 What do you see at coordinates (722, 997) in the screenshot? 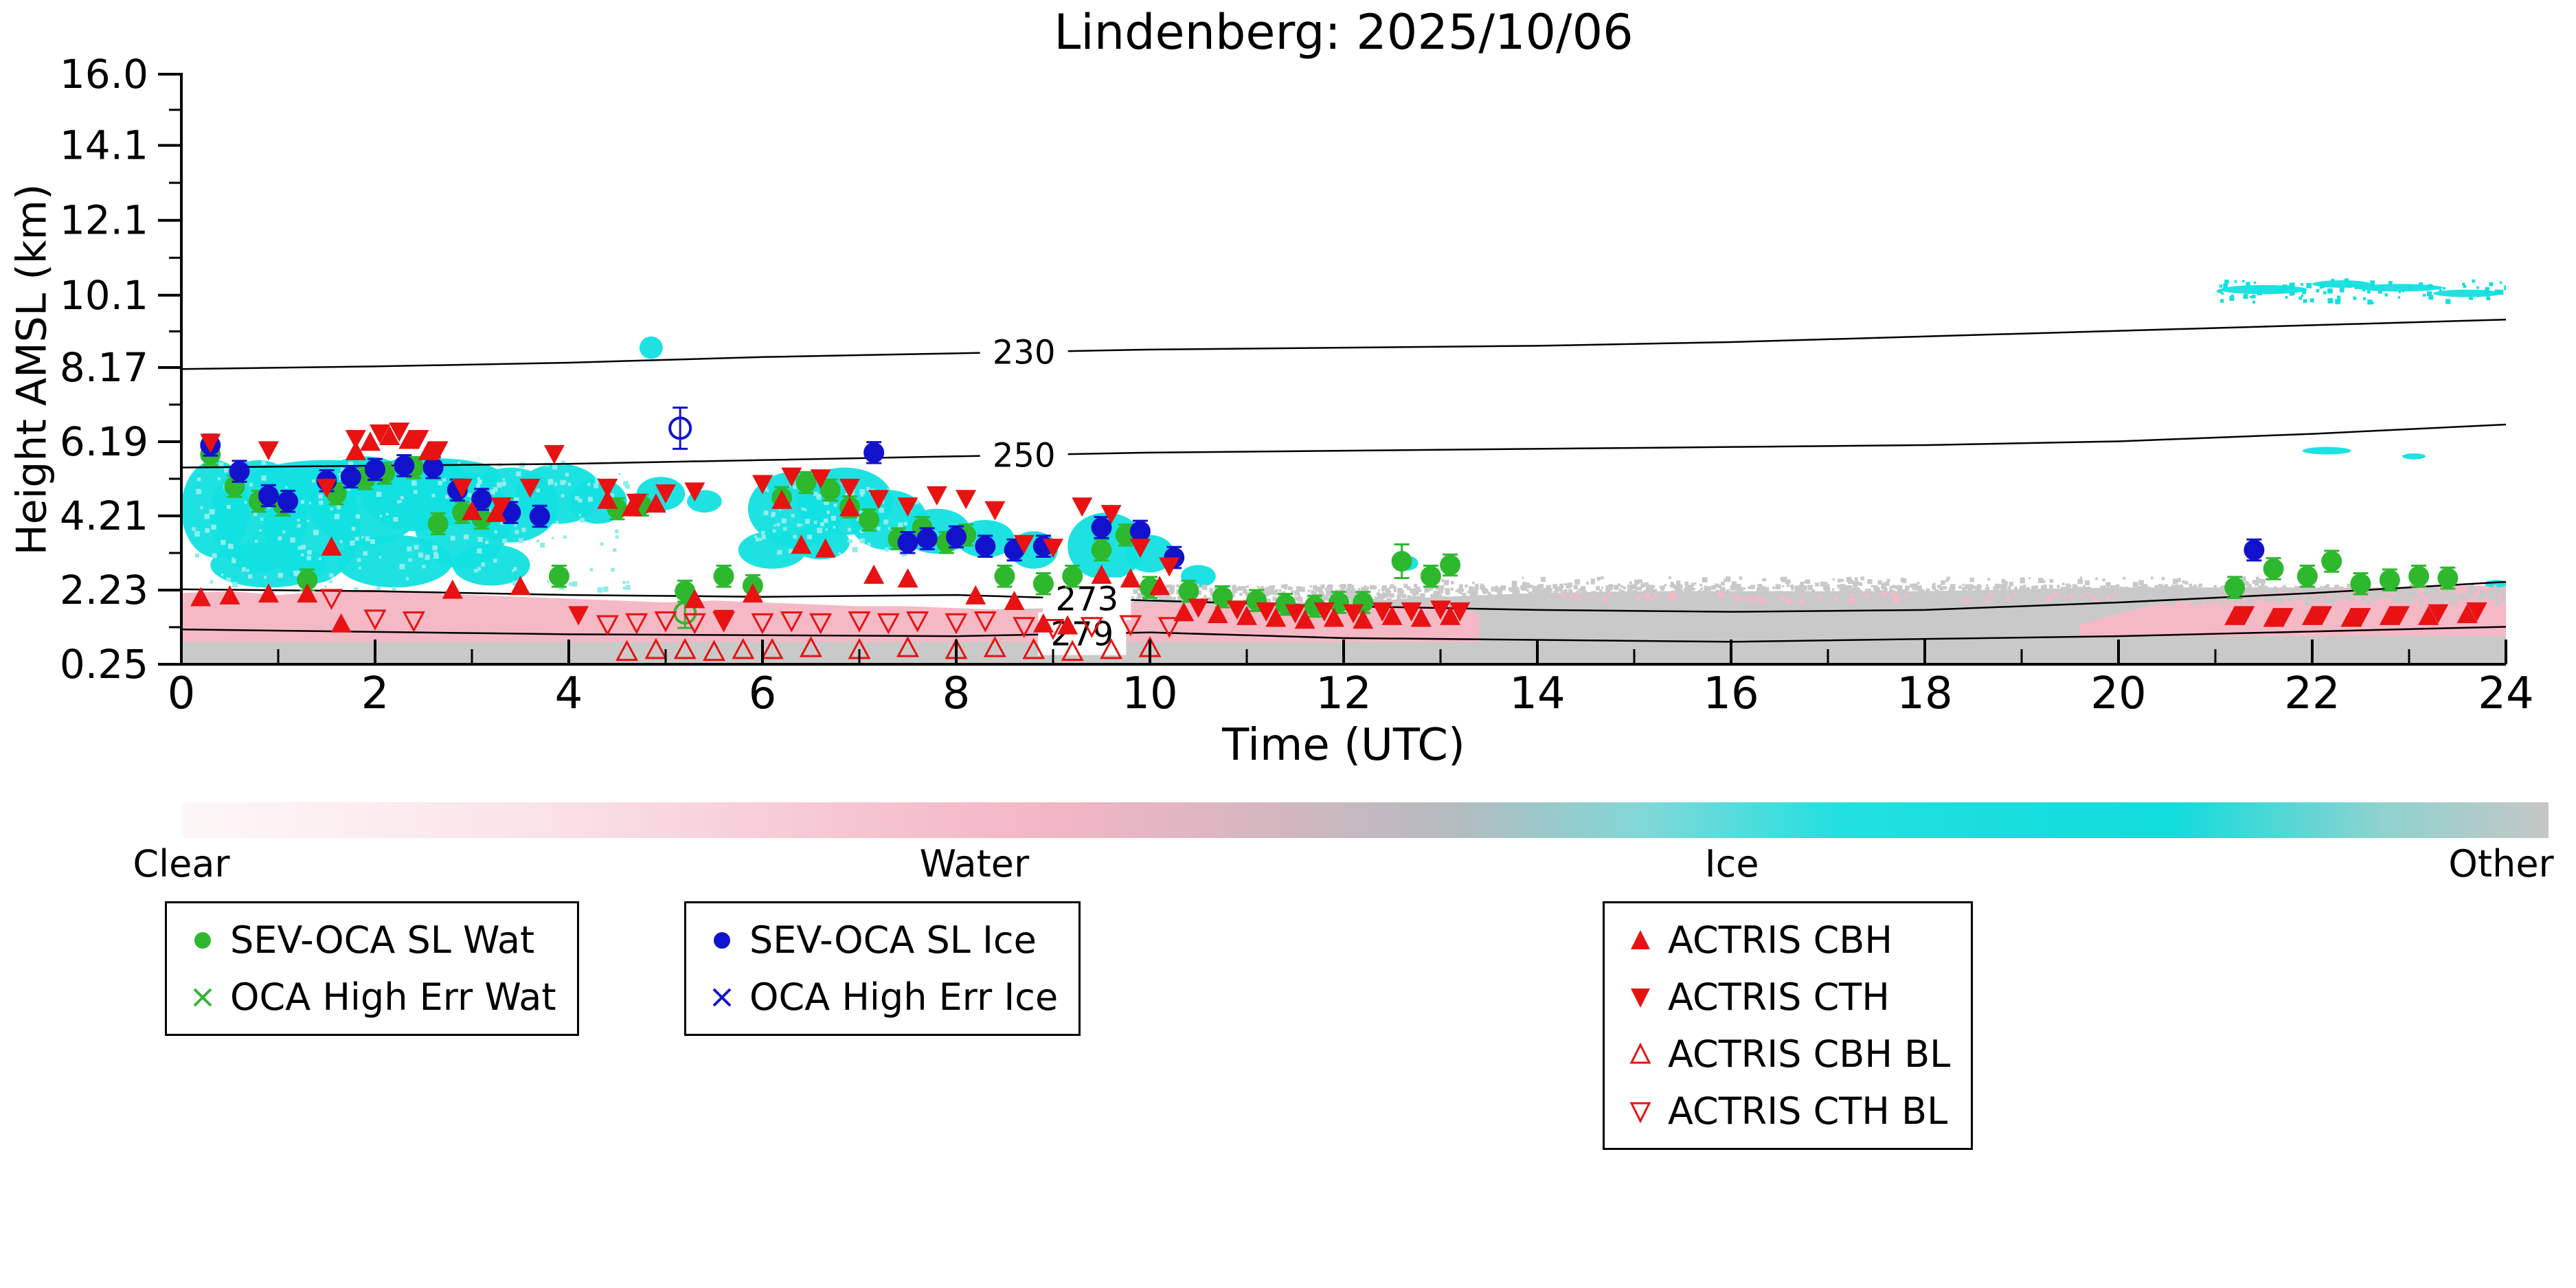
I see `x-icon` at bounding box center [722, 997].